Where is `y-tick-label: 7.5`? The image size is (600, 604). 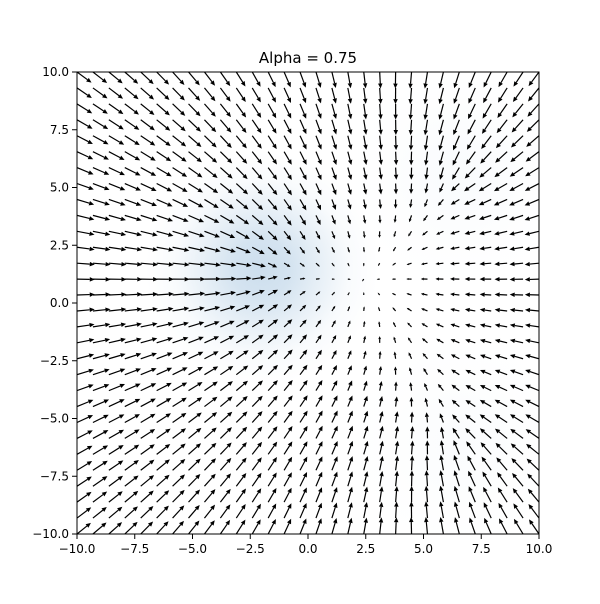
y-tick-label: 7.5 is located at coordinates (59, 130).